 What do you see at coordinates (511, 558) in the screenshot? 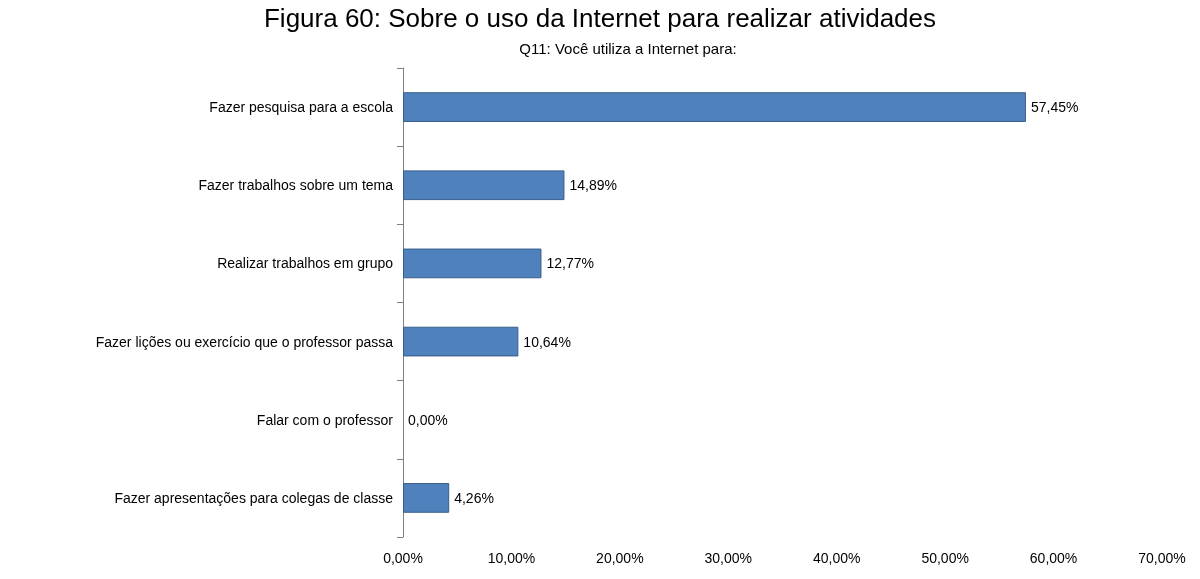
I see `x-tick-label: 10,00%` at bounding box center [511, 558].